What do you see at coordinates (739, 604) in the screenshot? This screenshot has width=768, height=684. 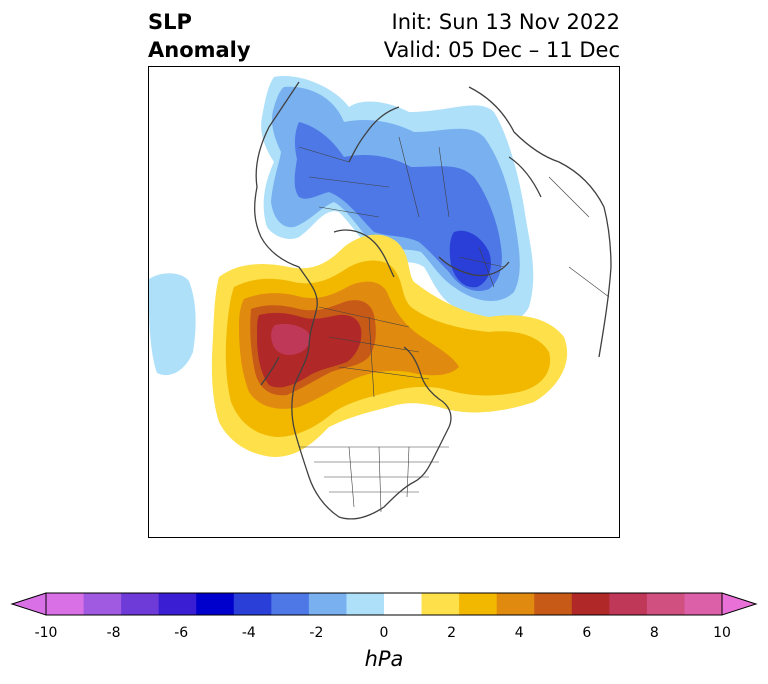 I see `colorbar-extend-max` at bounding box center [739, 604].